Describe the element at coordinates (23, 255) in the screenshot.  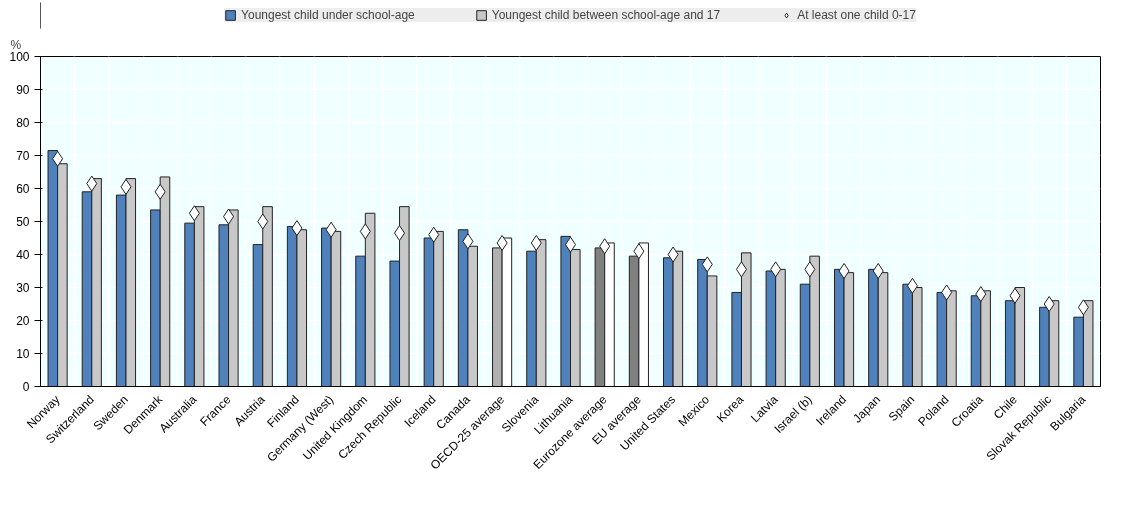
I see `y-tick-label: 40` at that location.